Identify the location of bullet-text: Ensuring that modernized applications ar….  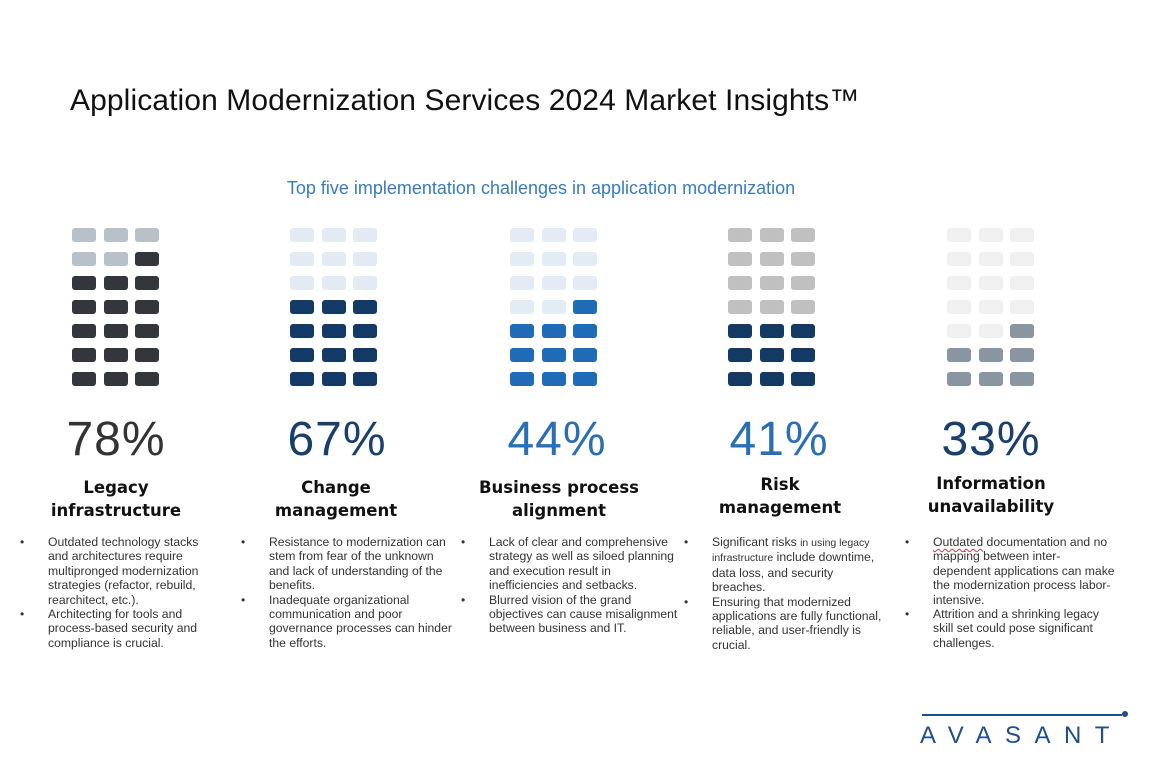
(797, 623).